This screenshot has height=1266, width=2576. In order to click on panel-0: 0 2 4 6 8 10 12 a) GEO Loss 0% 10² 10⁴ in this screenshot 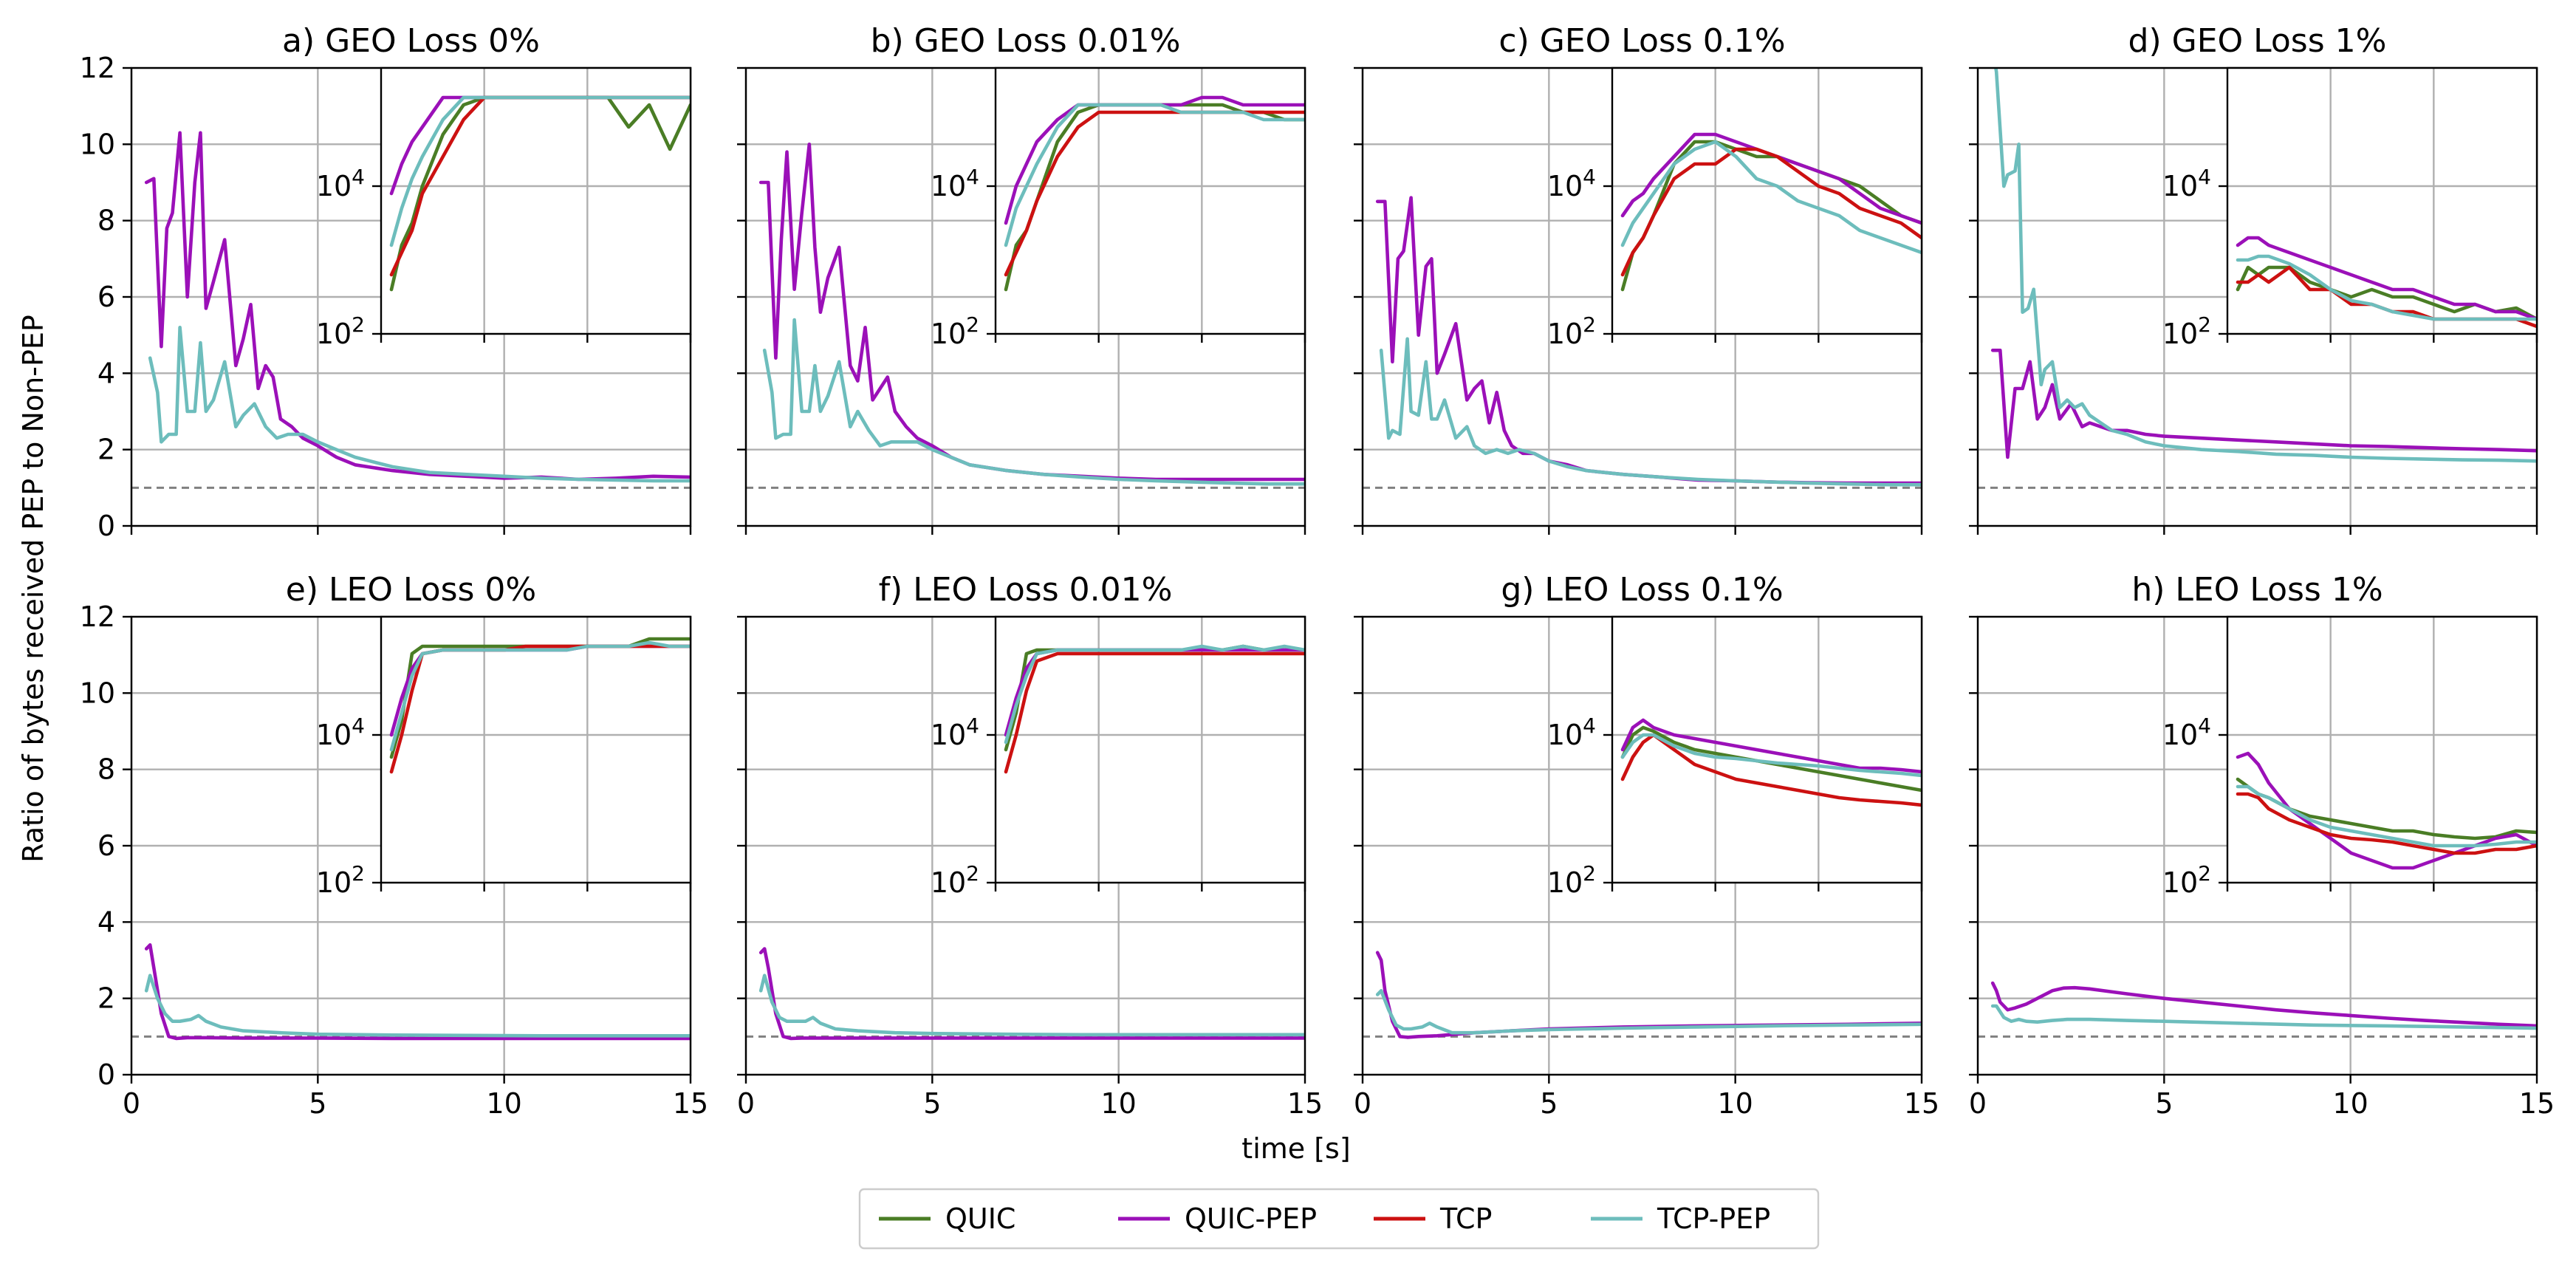, I will do `click(386, 282)`.